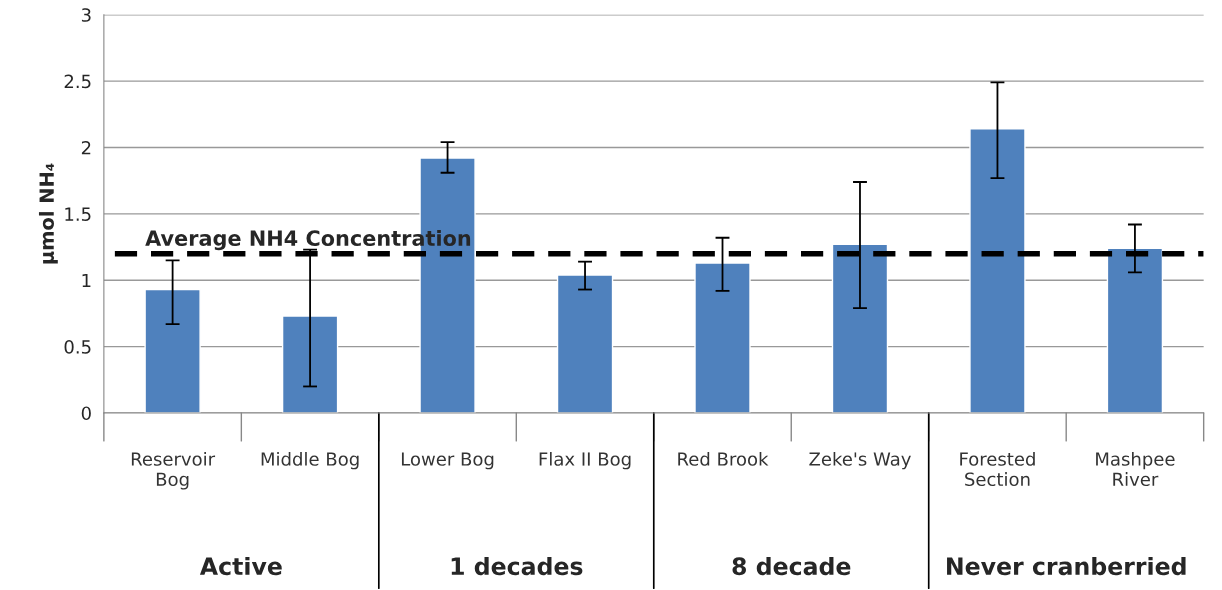 This screenshot has width=1222, height=590. Describe the element at coordinates (77, 81) in the screenshot. I see `y-tick-label: 2.5` at that location.